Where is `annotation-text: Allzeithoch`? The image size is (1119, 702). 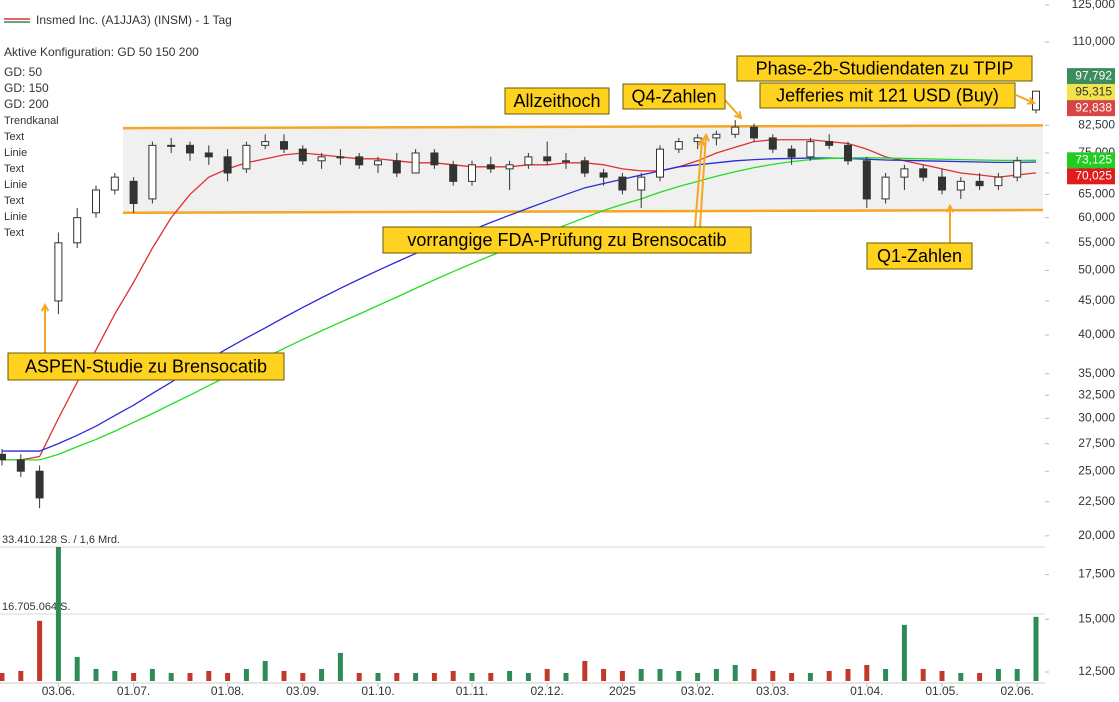 annotation-text: Allzeithoch is located at coordinates (556, 101).